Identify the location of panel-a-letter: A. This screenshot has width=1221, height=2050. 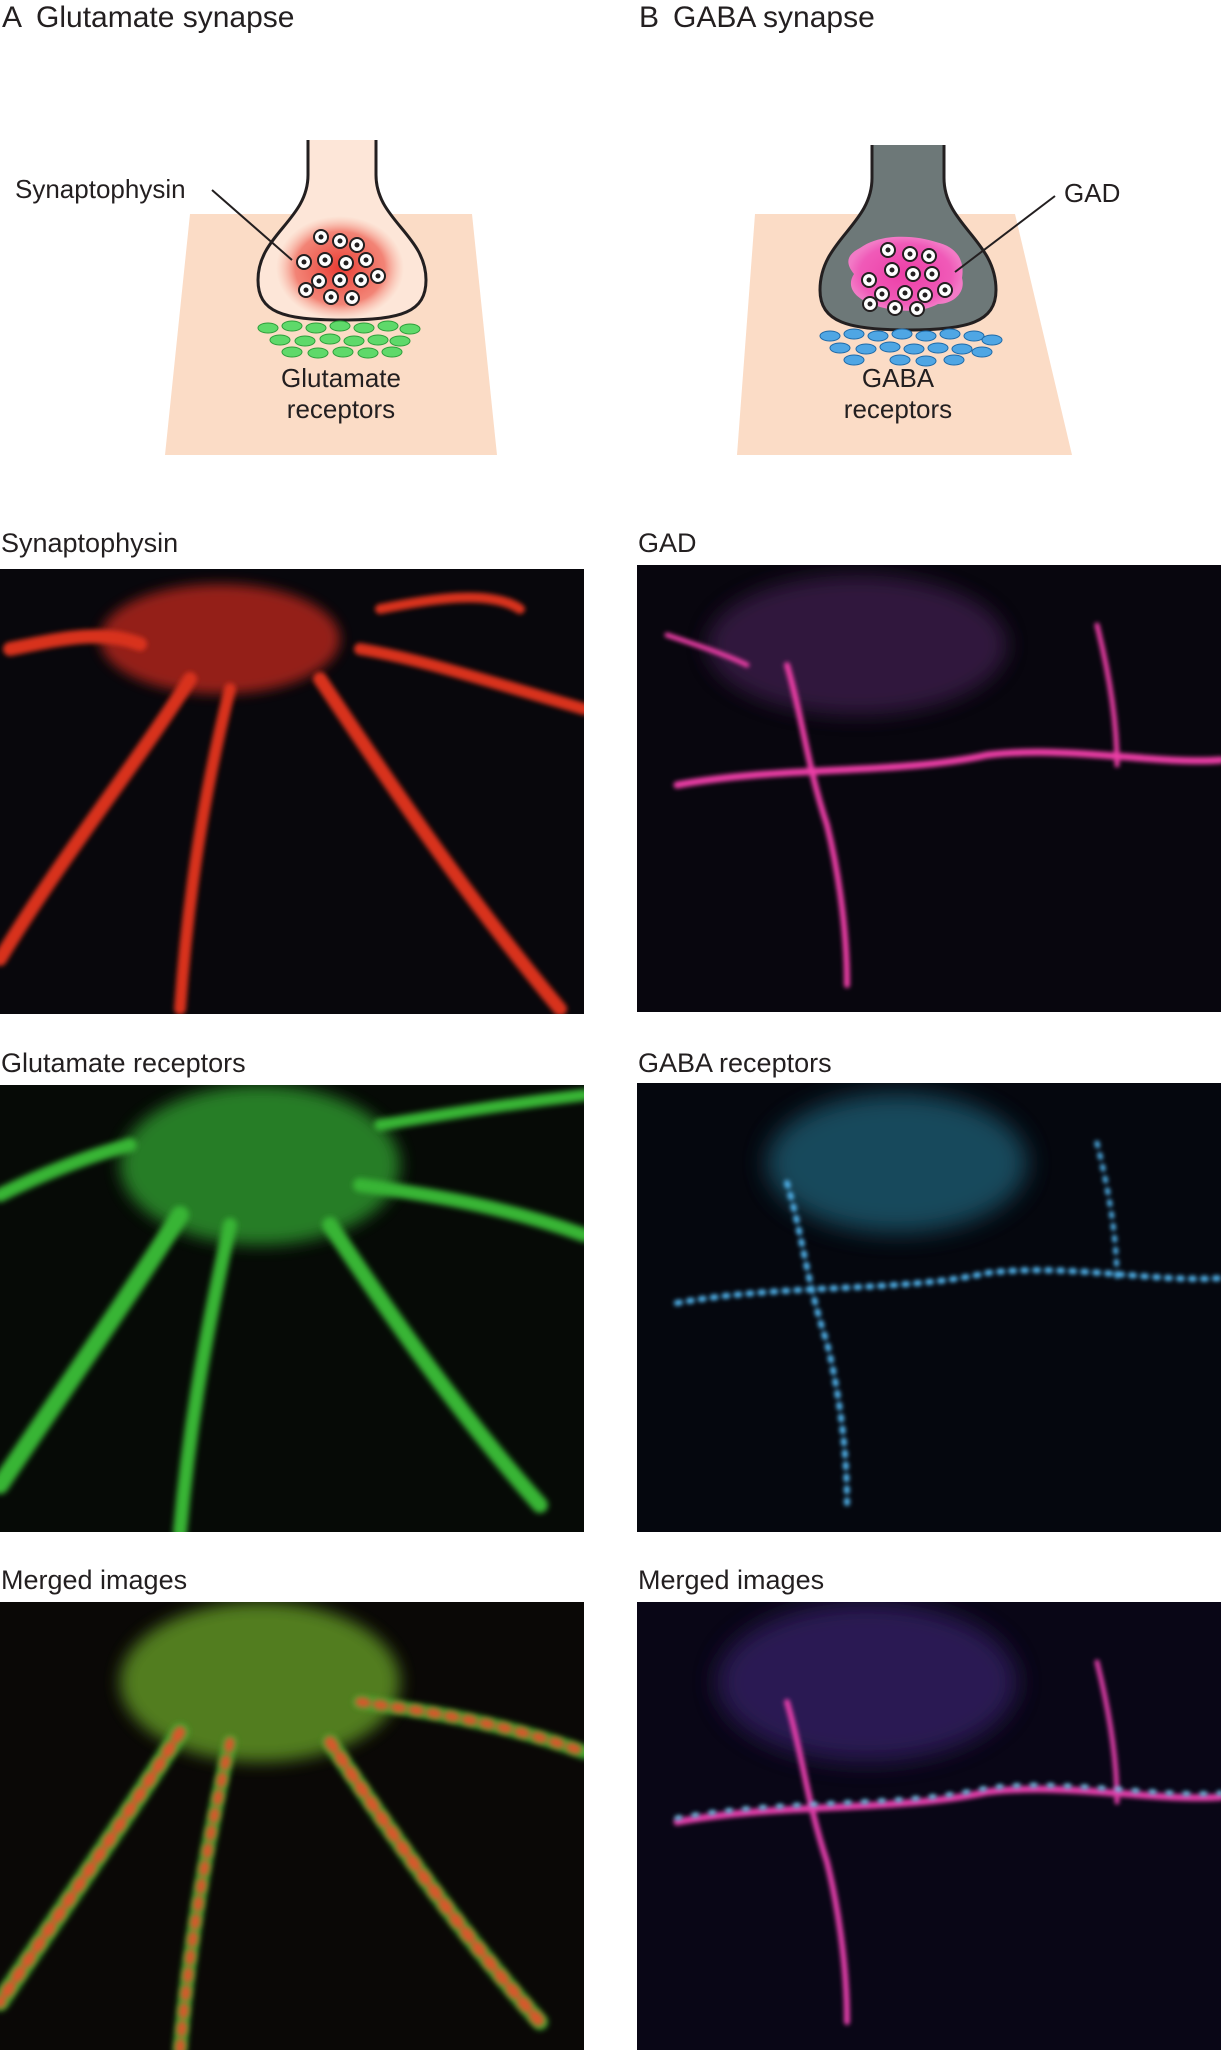
(12, 17).